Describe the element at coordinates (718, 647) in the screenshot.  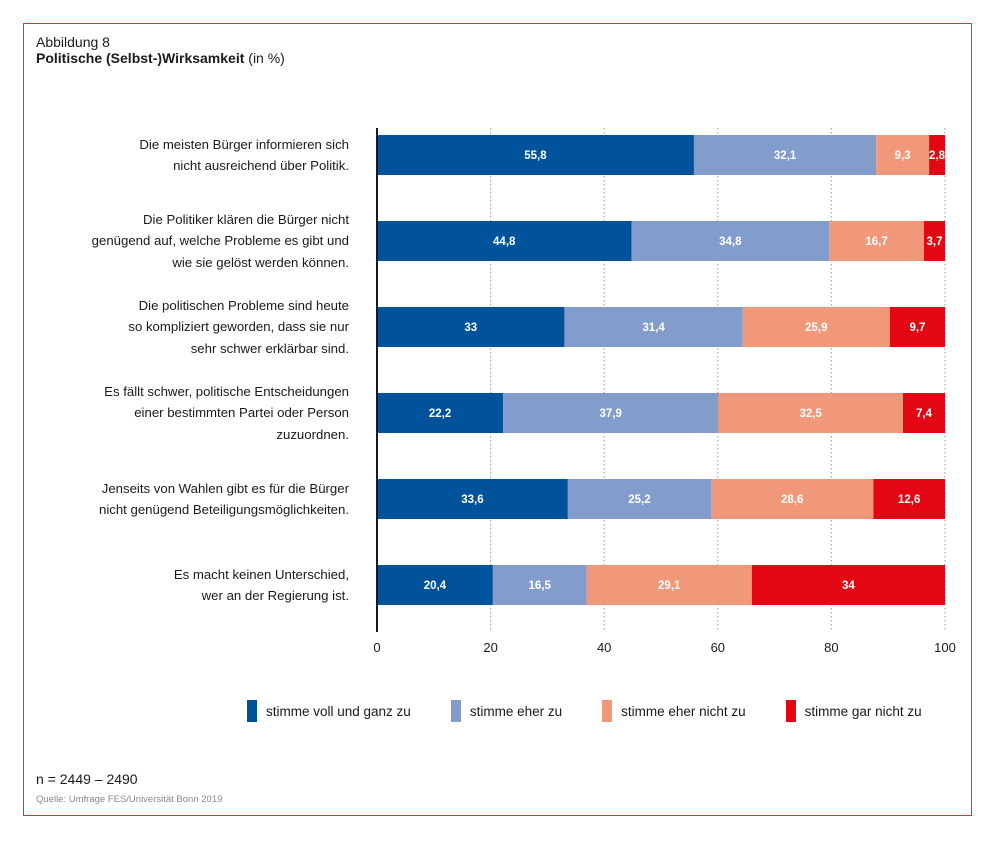
I see `x-tick-label: 60` at that location.